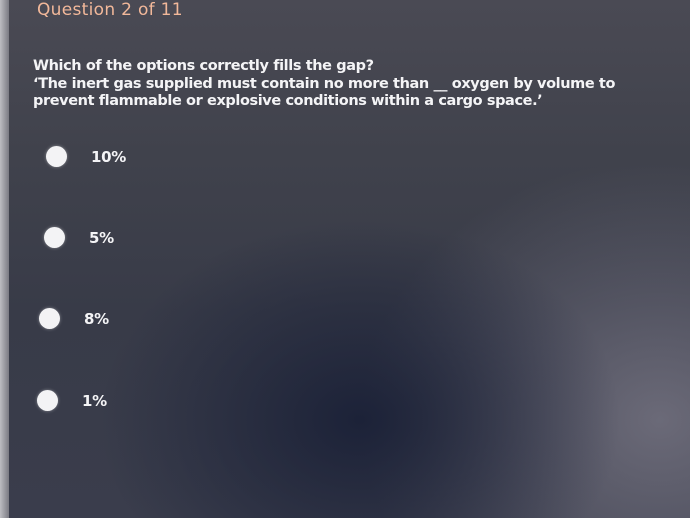 The height and width of the screenshot is (518, 690). I want to click on option-8-percent: 8%, so click(74, 318).